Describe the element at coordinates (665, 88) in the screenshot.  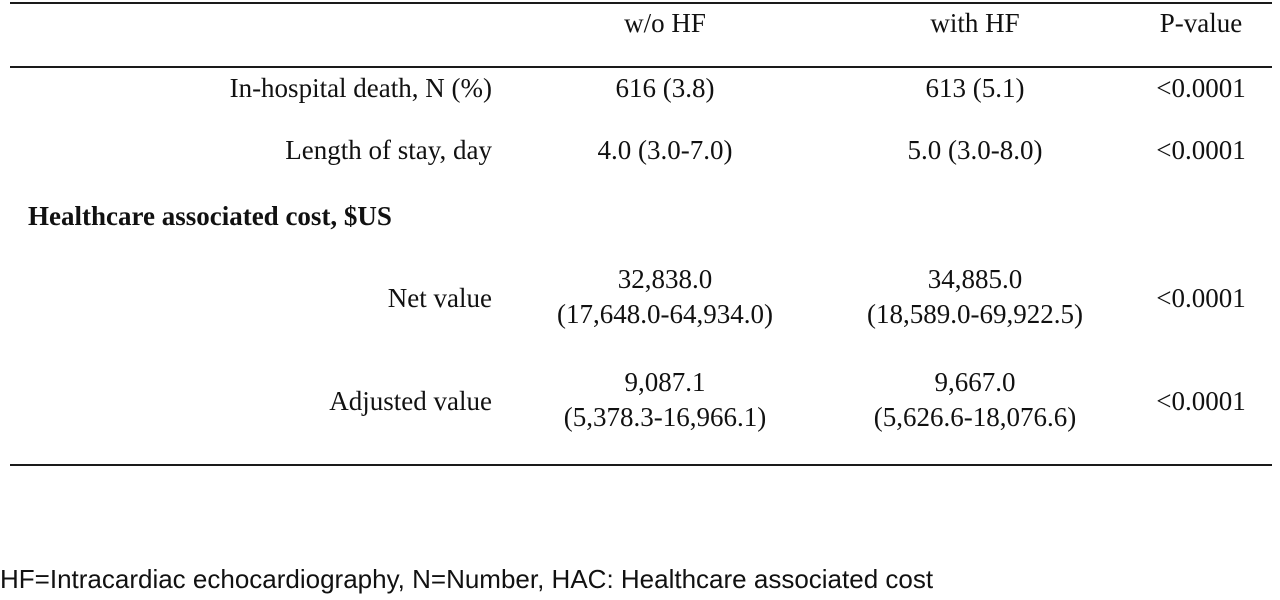
I see `cell-in-hospital-death-without-hf: 616 (3.8)` at that location.